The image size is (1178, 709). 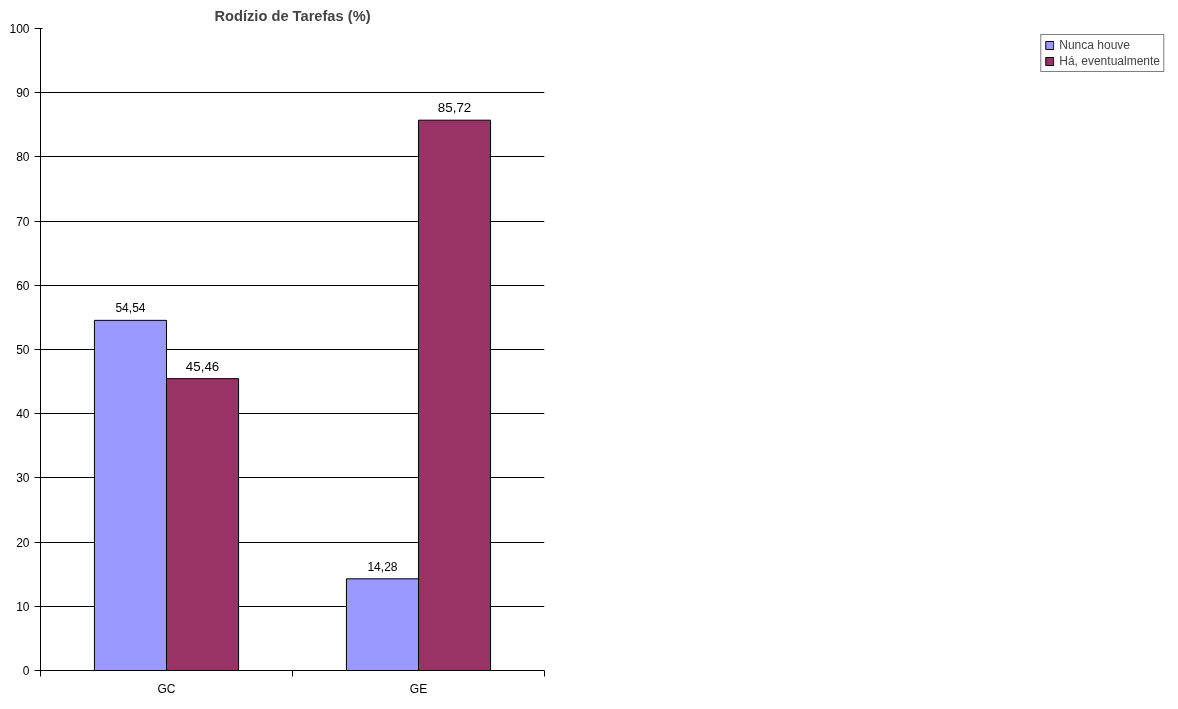 I want to click on y-tick-label: 0, so click(x=26, y=671).